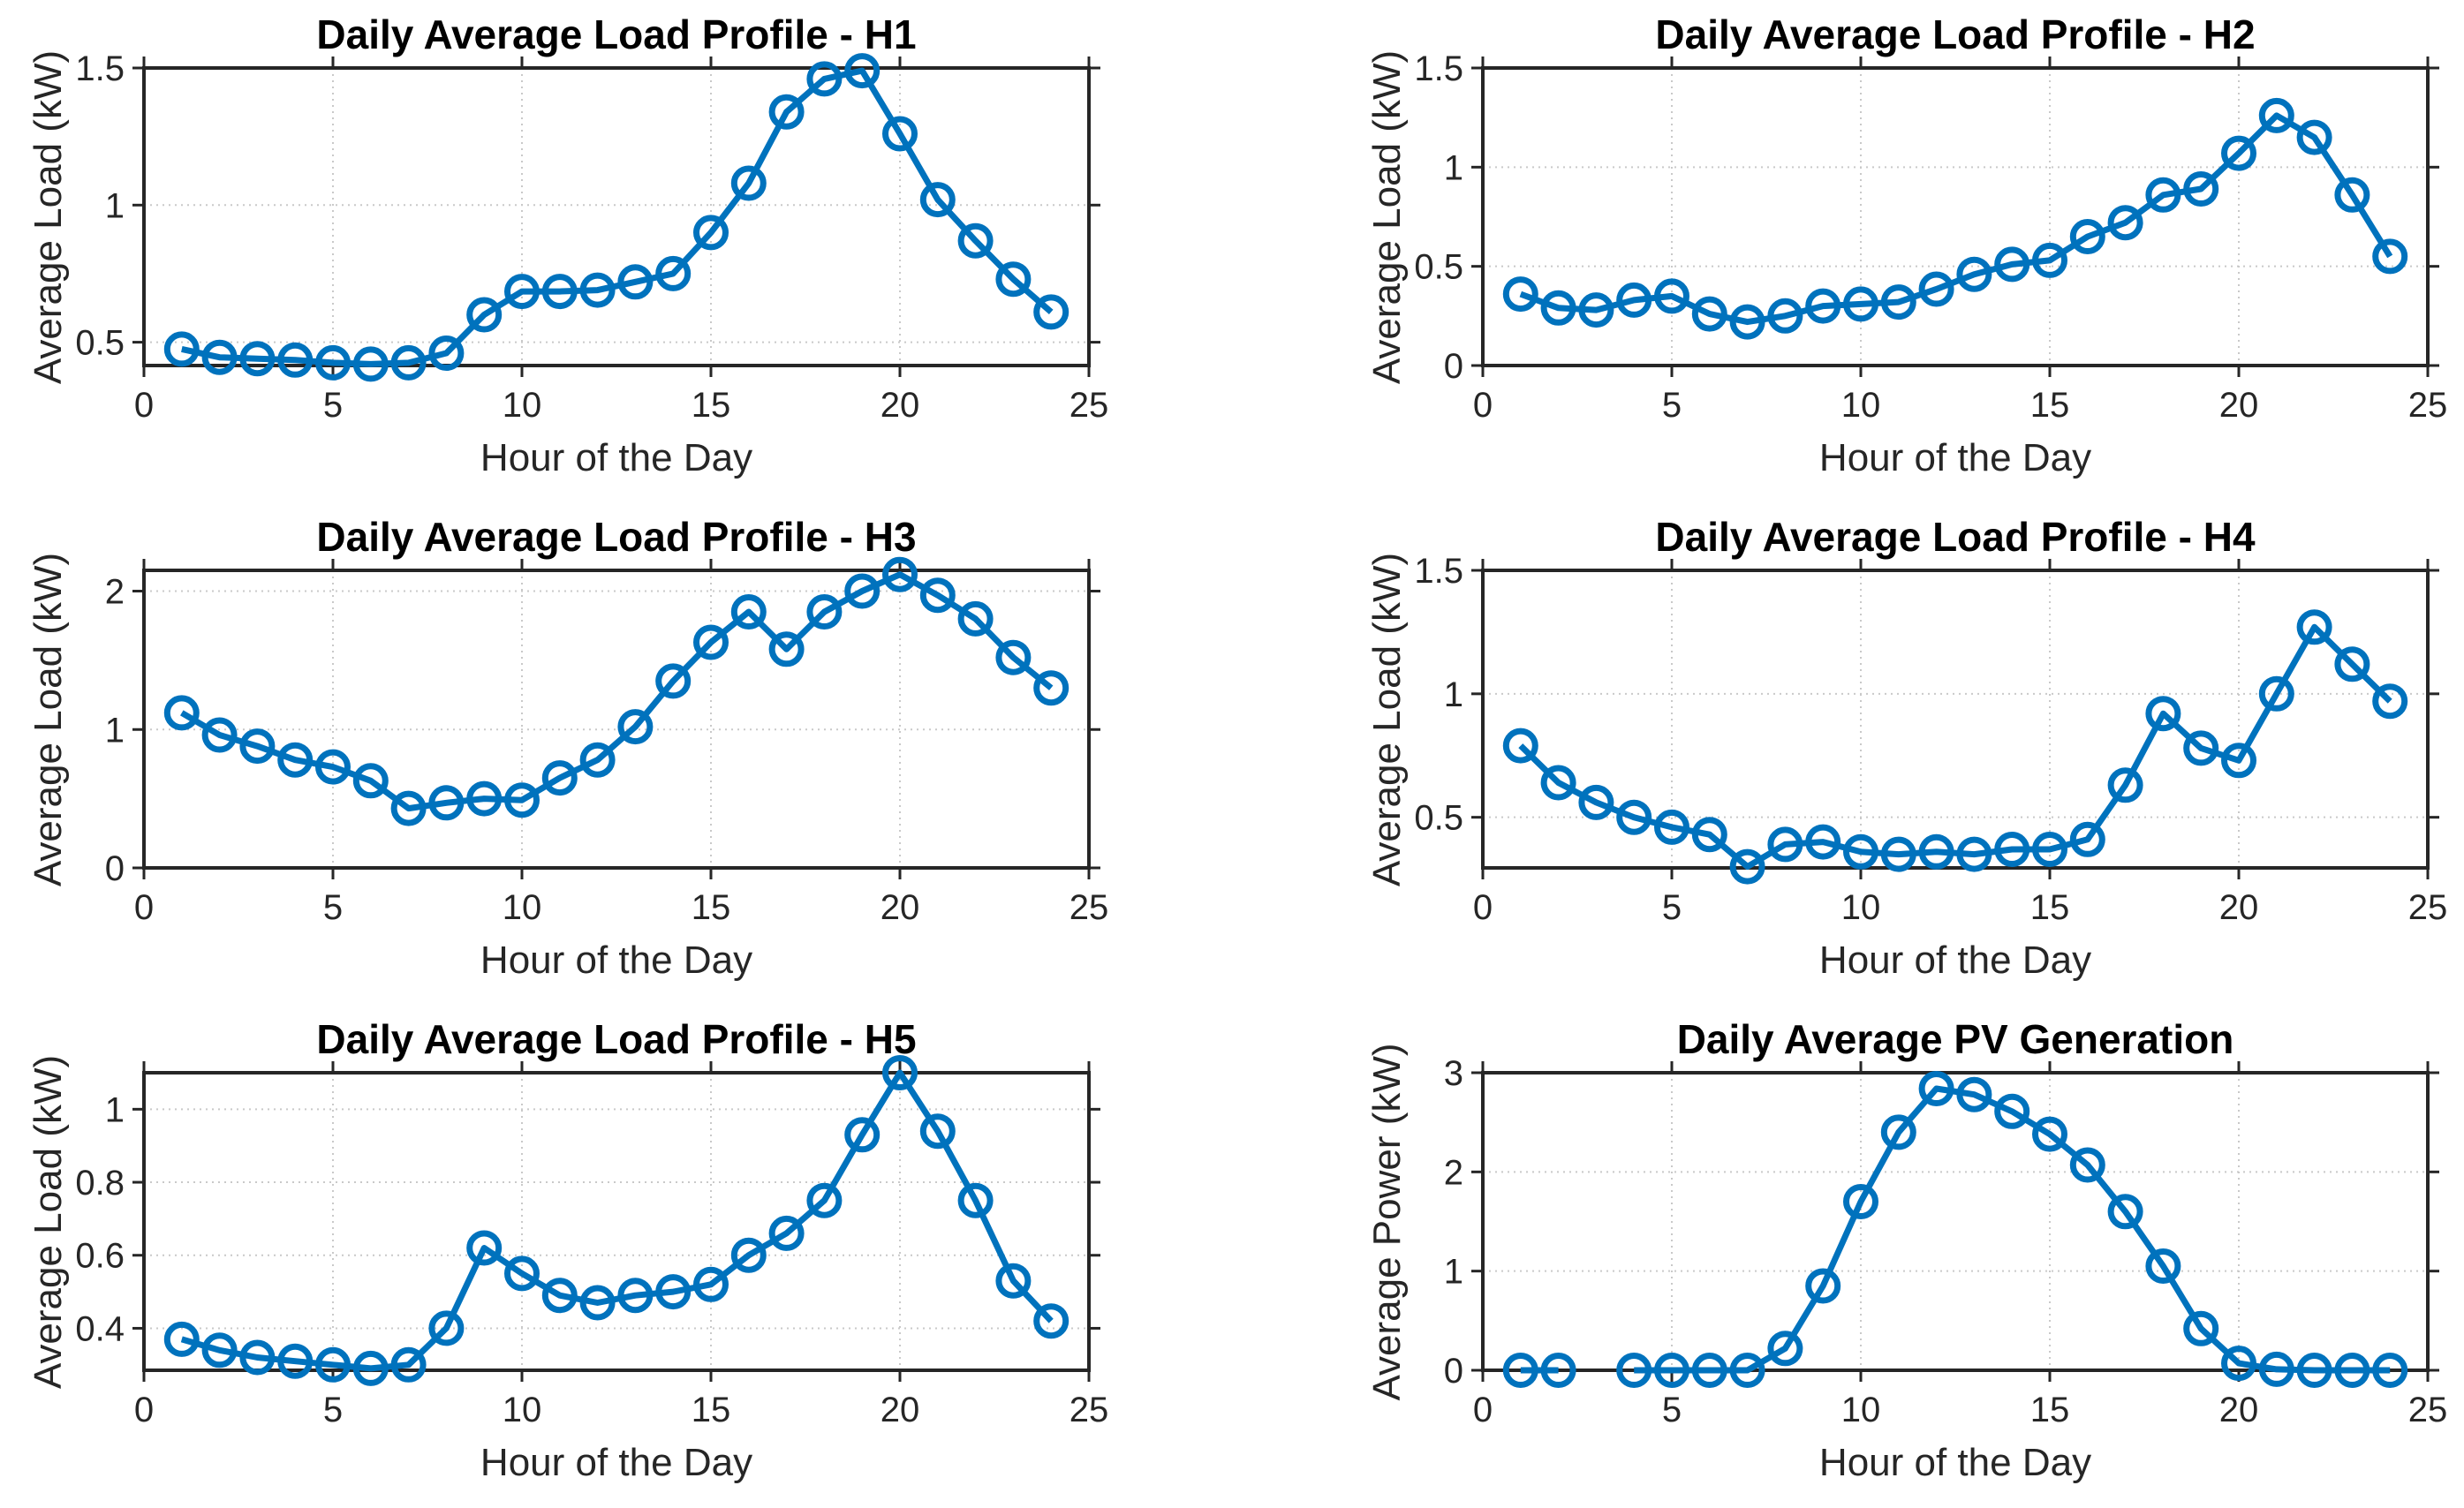 The image size is (2464, 1508). I want to click on chart-canvas-h1: 0 5 10 15 20 25 0.5 1 1.5, so click(591, 237).